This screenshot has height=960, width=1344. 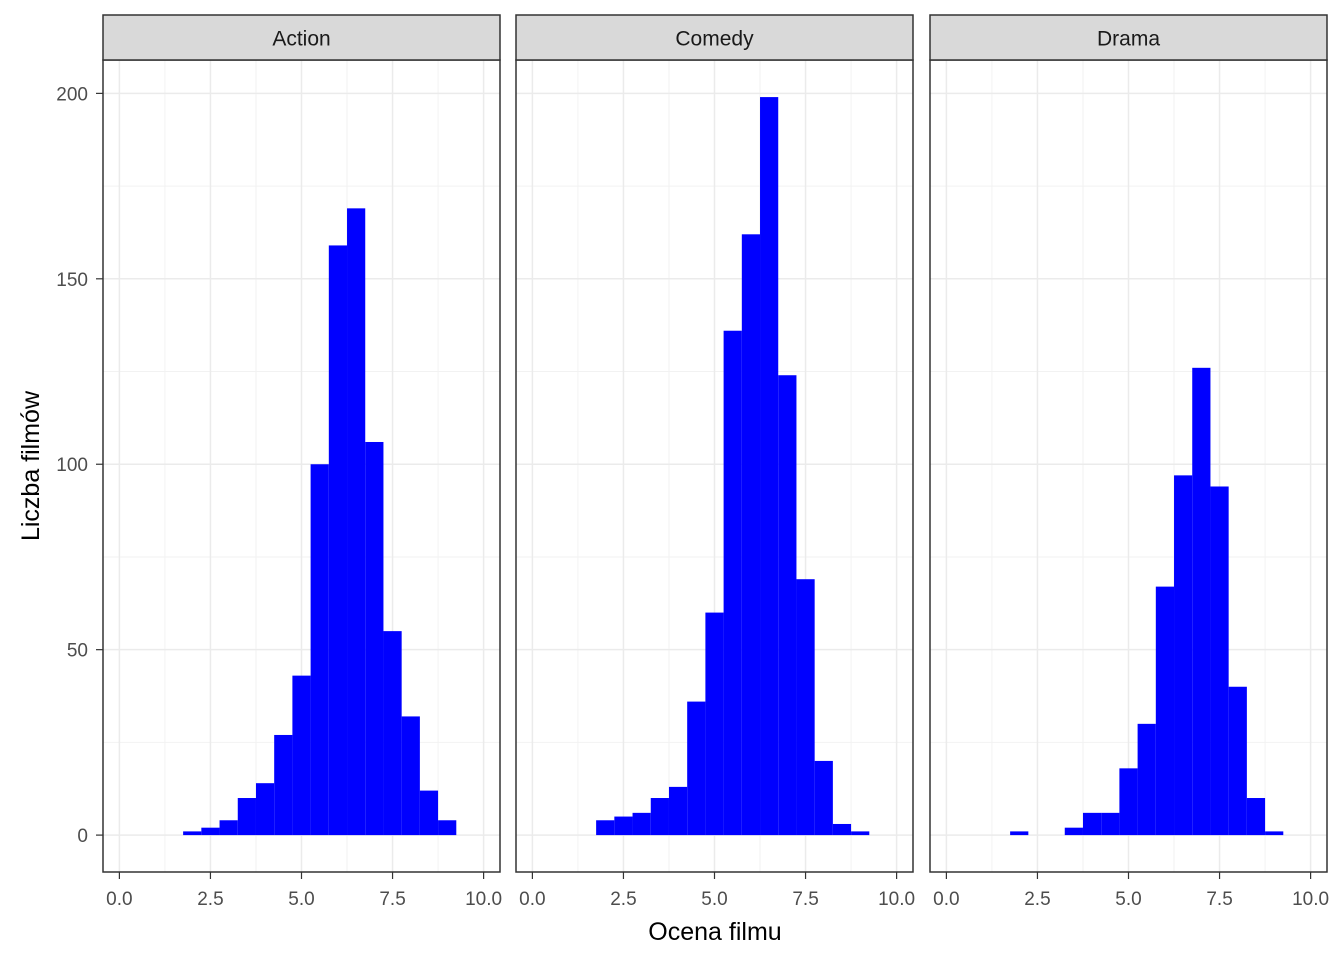 I want to click on y-axis-title: Liczba filmów, so click(x=31, y=465).